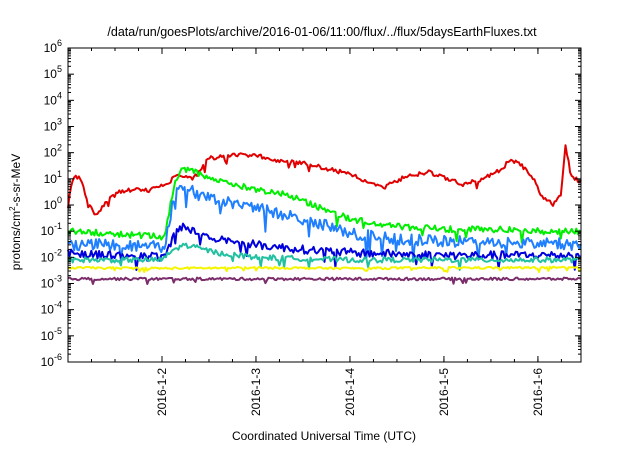 The image size is (640, 453). I want to click on y-tick-label-exp: -6, so click(58, 357).